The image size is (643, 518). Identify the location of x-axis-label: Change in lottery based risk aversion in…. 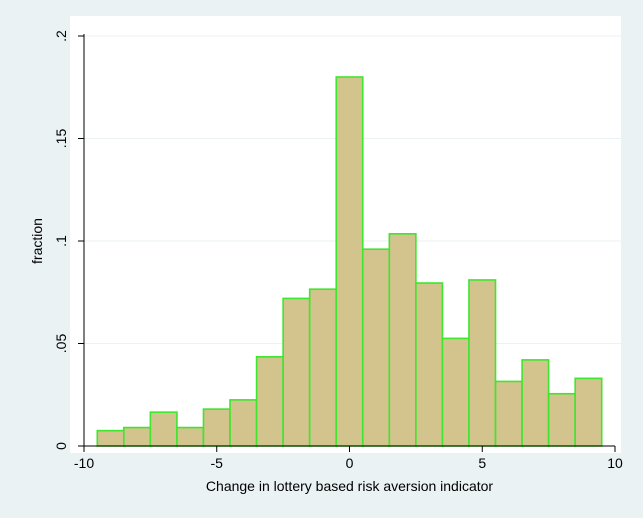
(349, 486).